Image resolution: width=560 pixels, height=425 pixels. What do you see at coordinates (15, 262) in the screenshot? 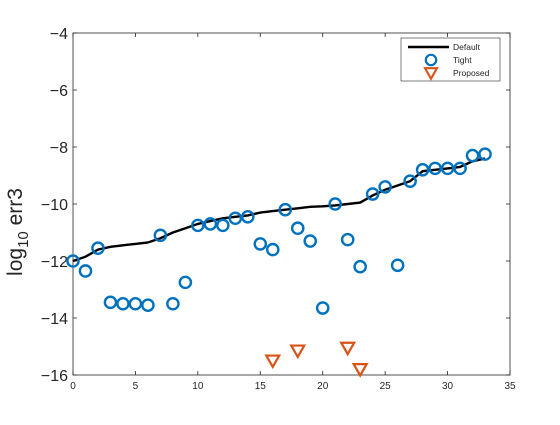
I see `y-axis-label-base: log` at bounding box center [15, 262].